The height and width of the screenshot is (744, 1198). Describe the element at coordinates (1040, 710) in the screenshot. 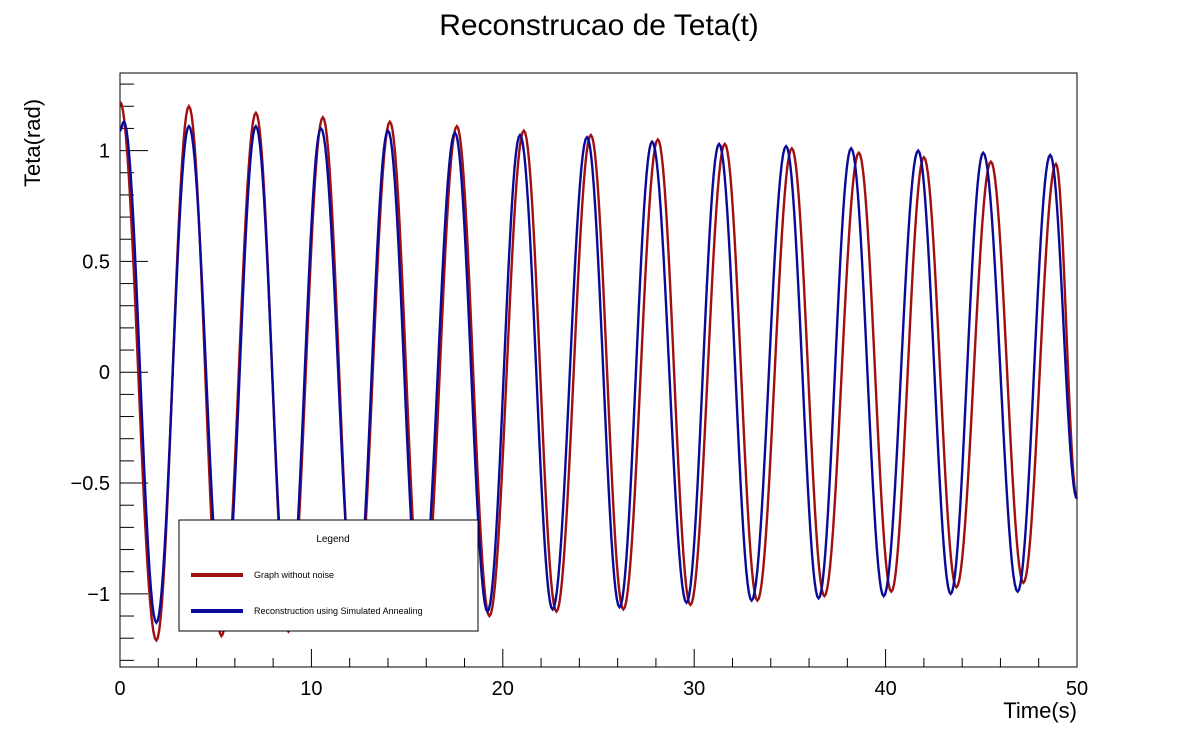

I see `x-axis-label: Time(s)` at that location.